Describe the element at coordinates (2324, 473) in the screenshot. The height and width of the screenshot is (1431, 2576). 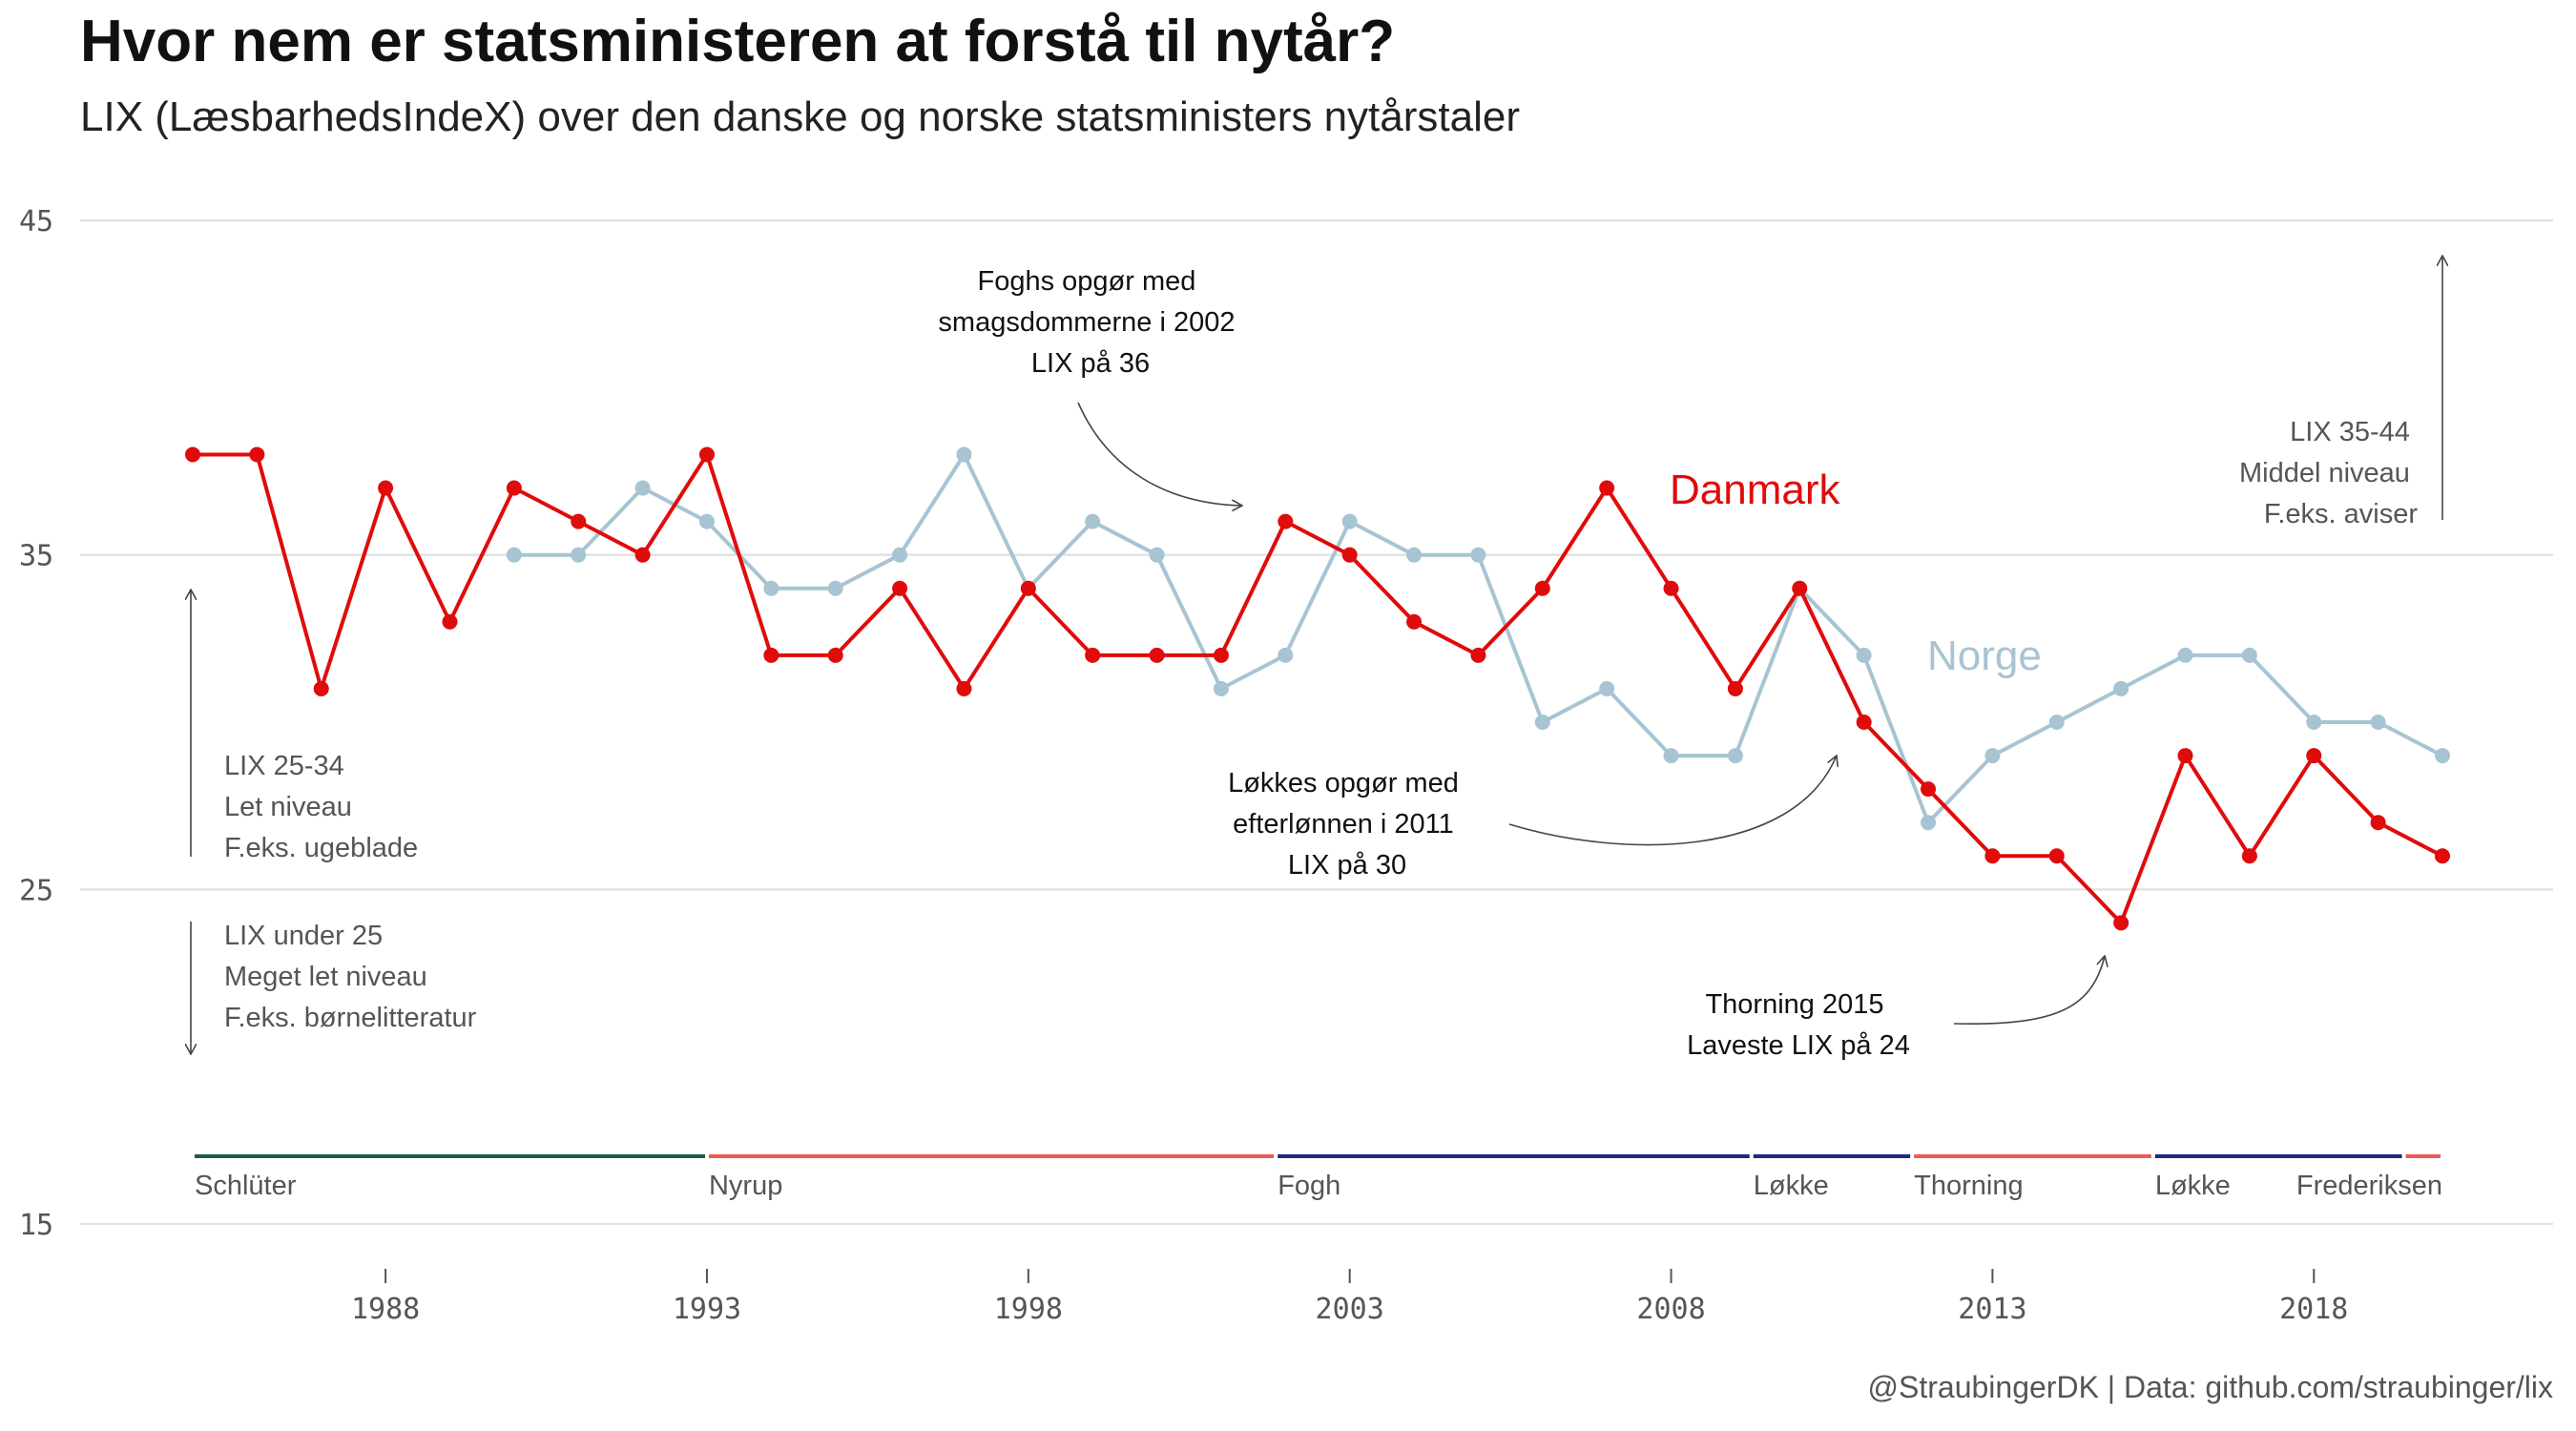
I see `middel-level-line: Middel niveau` at that location.